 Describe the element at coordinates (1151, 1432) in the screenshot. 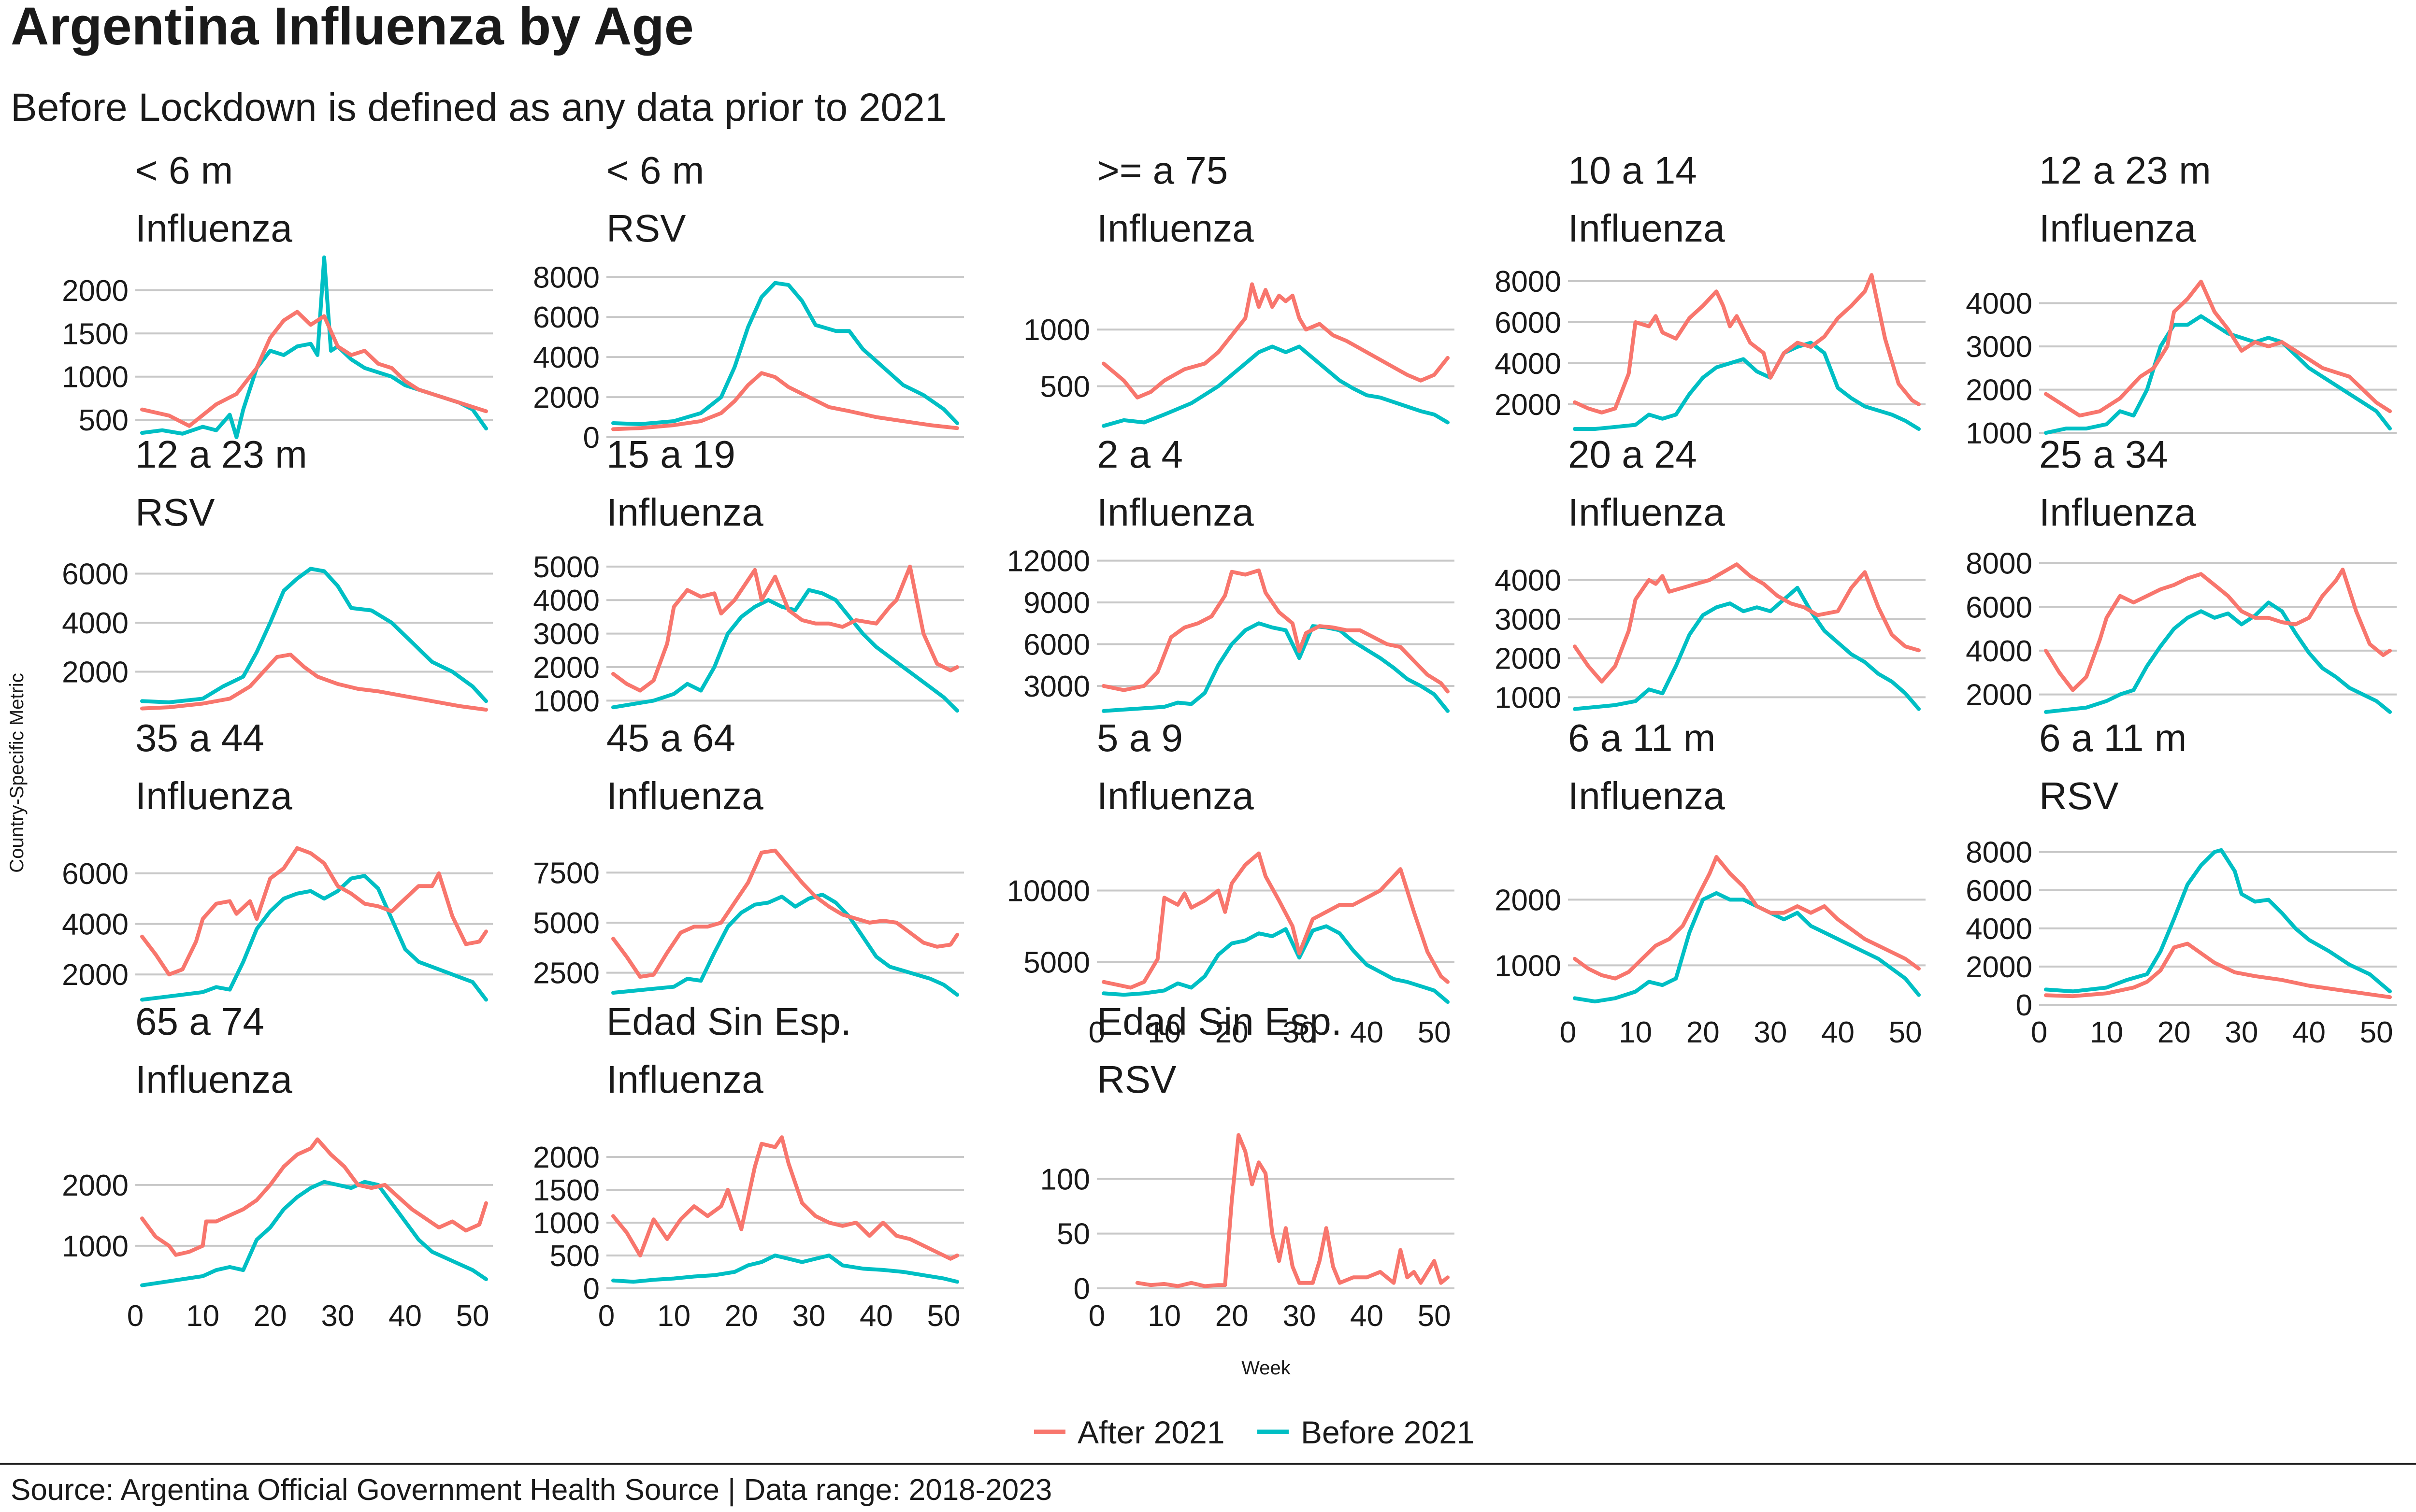

I see `legend-label-after: After 2021` at that location.